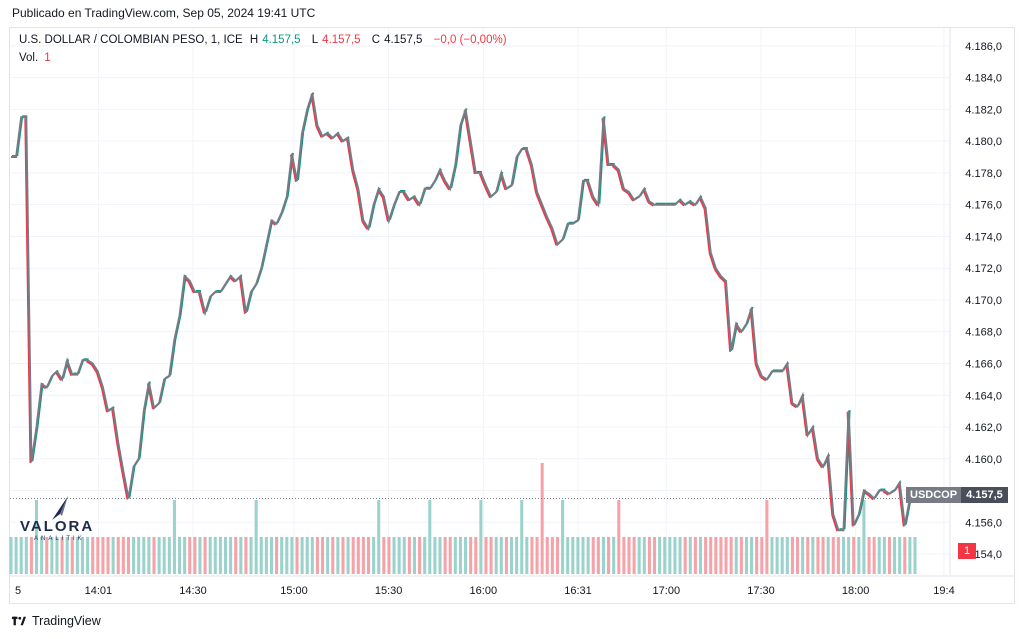 The width and height of the screenshot is (1024, 639). Describe the element at coordinates (983, 396) in the screenshot. I see `y-tick-label: 4.164,0` at that location.